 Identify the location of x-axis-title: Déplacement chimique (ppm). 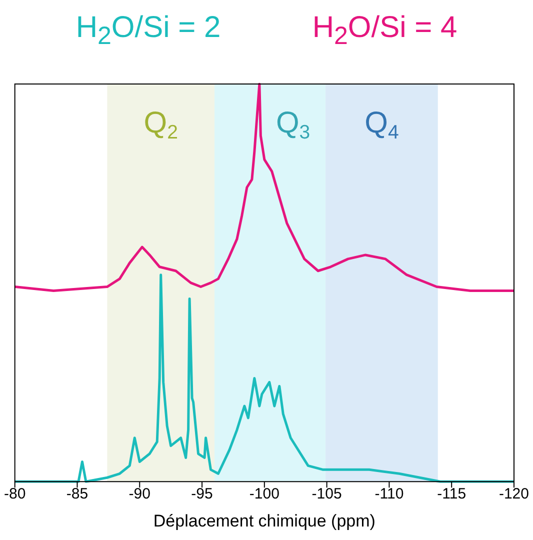
(264, 520).